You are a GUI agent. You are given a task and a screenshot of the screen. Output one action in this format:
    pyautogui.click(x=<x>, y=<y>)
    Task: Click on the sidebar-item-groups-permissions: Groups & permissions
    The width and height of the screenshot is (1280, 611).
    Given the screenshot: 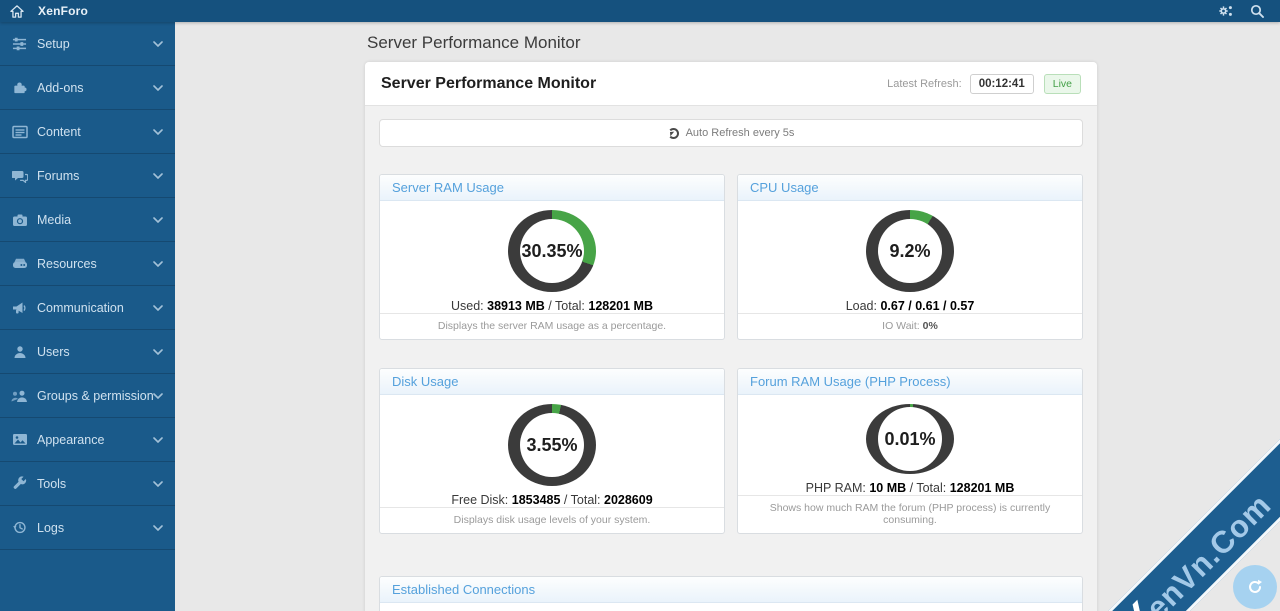 What is the action you would take?
    pyautogui.click(x=87, y=396)
    